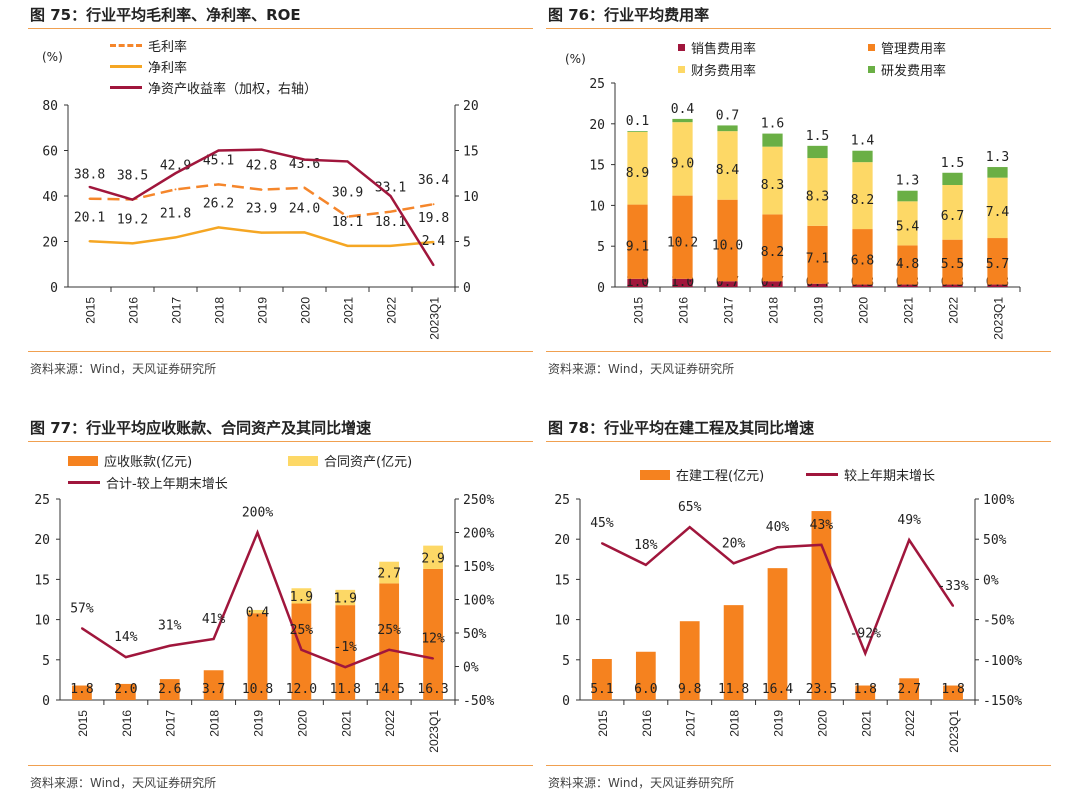 This screenshot has width=1080, height=811. Describe the element at coordinates (345, 689) in the screenshot. I see `bar-data-label: 11.8` at that location.